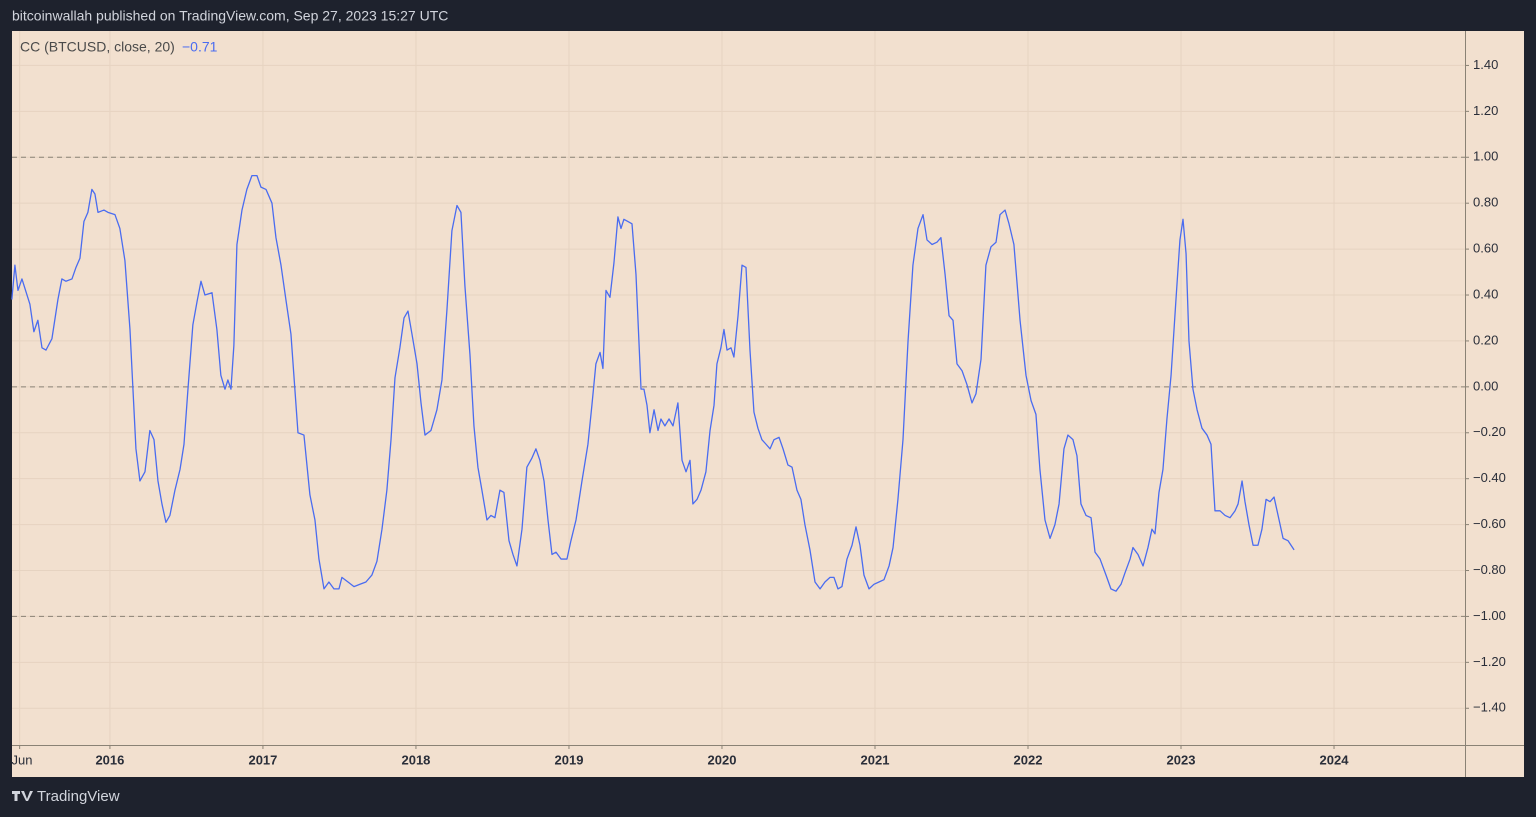  Describe the element at coordinates (1489, 477) in the screenshot. I see `y-tick-label: −0.40` at that location.